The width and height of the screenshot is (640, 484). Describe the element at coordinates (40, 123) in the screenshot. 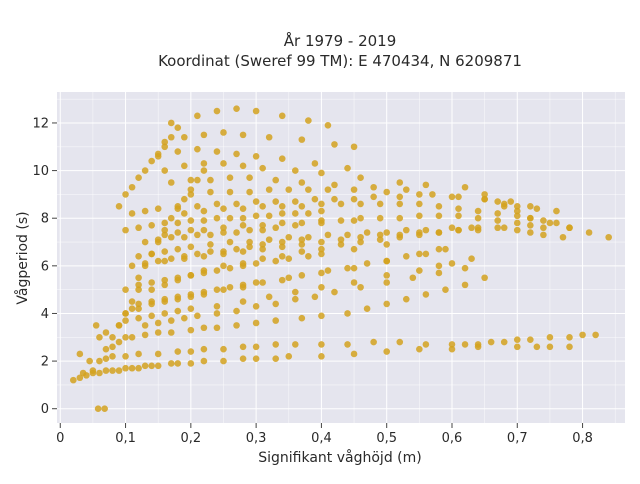

I see `y-tick-label: 12` at that location.